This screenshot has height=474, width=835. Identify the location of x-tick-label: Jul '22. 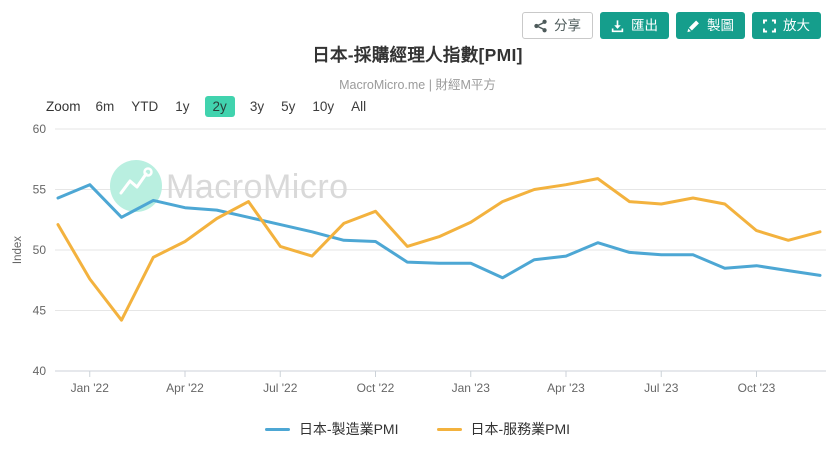
(280, 388).